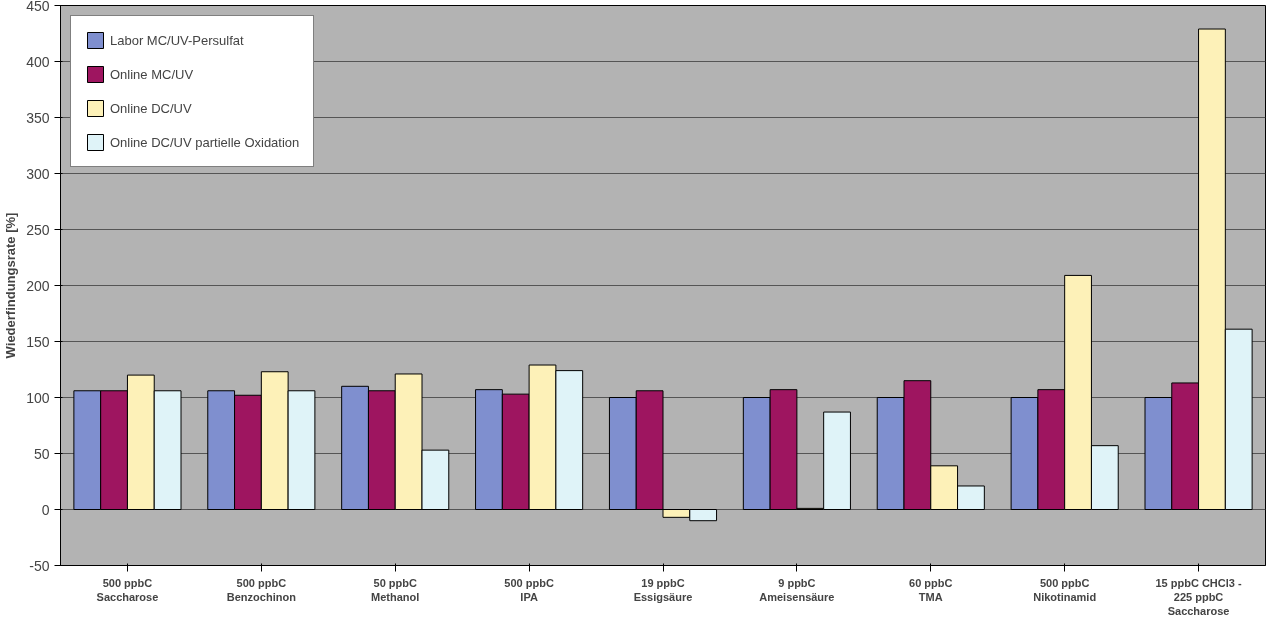 The width and height of the screenshot is (1285, 632). What do you see at coordinates (1198, 597) in the screenshot?
I see `x-tick-label: 15 ppbC CHCl3 - 225 ppbC Saccharose` at bounding box center [1198, 597].